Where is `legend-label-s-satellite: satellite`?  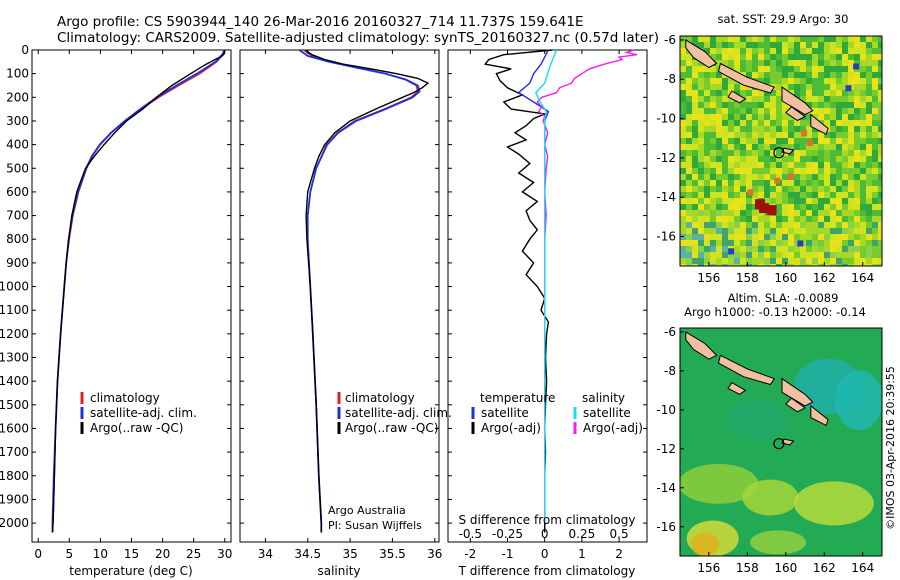
legend-label-s-satellite: satellite is located at coordinates (607, 413).